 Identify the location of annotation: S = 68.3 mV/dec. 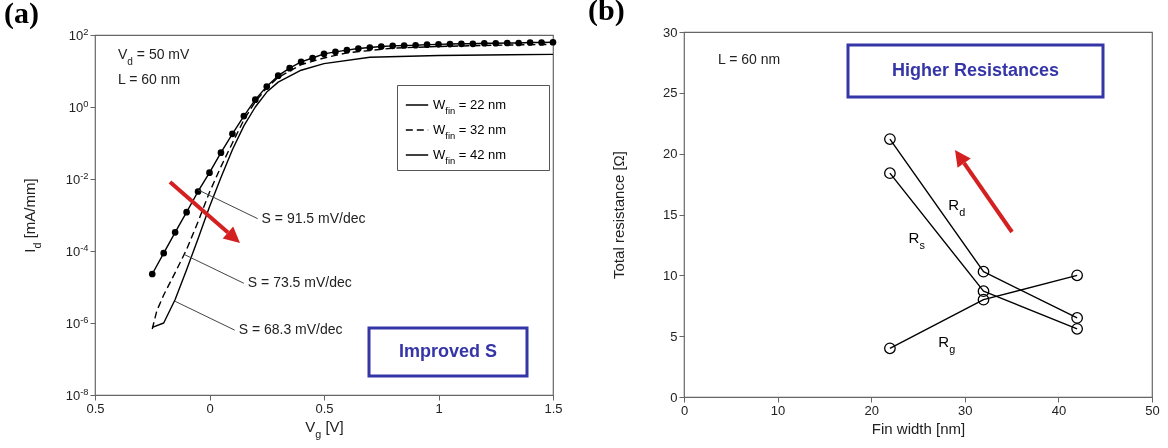
(290, 329).